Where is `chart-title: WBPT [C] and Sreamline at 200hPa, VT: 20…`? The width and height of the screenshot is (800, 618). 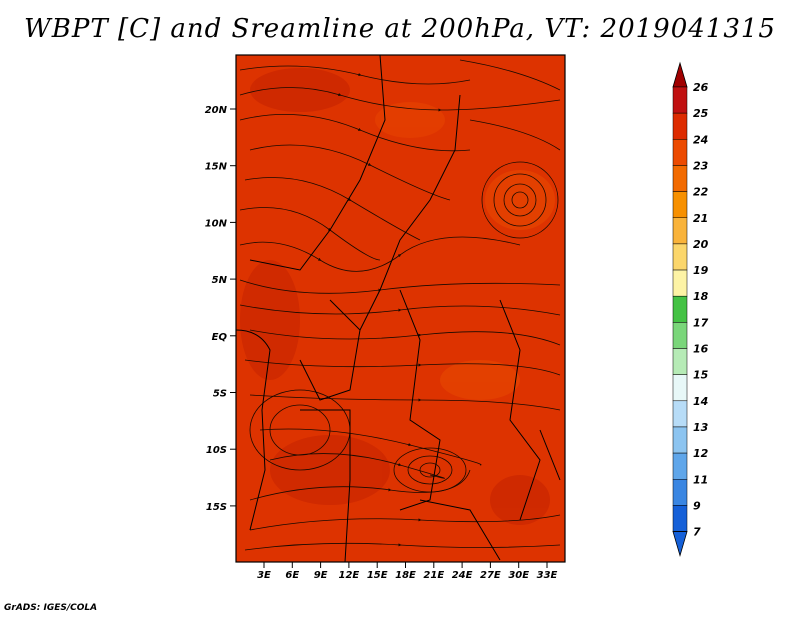
chart-title: WBPT [C] and Sreamline at 200hPa, VT: 20… is located at coordinates (400, 29).